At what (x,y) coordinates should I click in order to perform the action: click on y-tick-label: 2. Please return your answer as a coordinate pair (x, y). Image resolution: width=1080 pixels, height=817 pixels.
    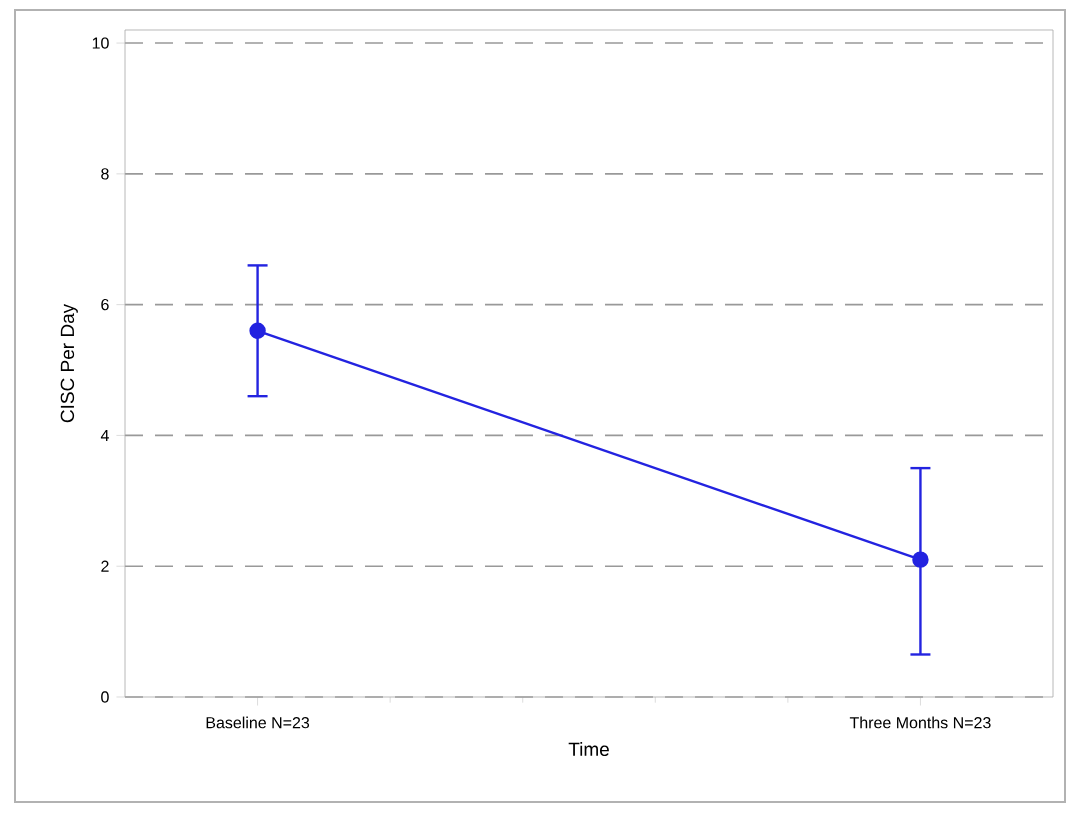
    Looking at the image, I should click on (105, 566).